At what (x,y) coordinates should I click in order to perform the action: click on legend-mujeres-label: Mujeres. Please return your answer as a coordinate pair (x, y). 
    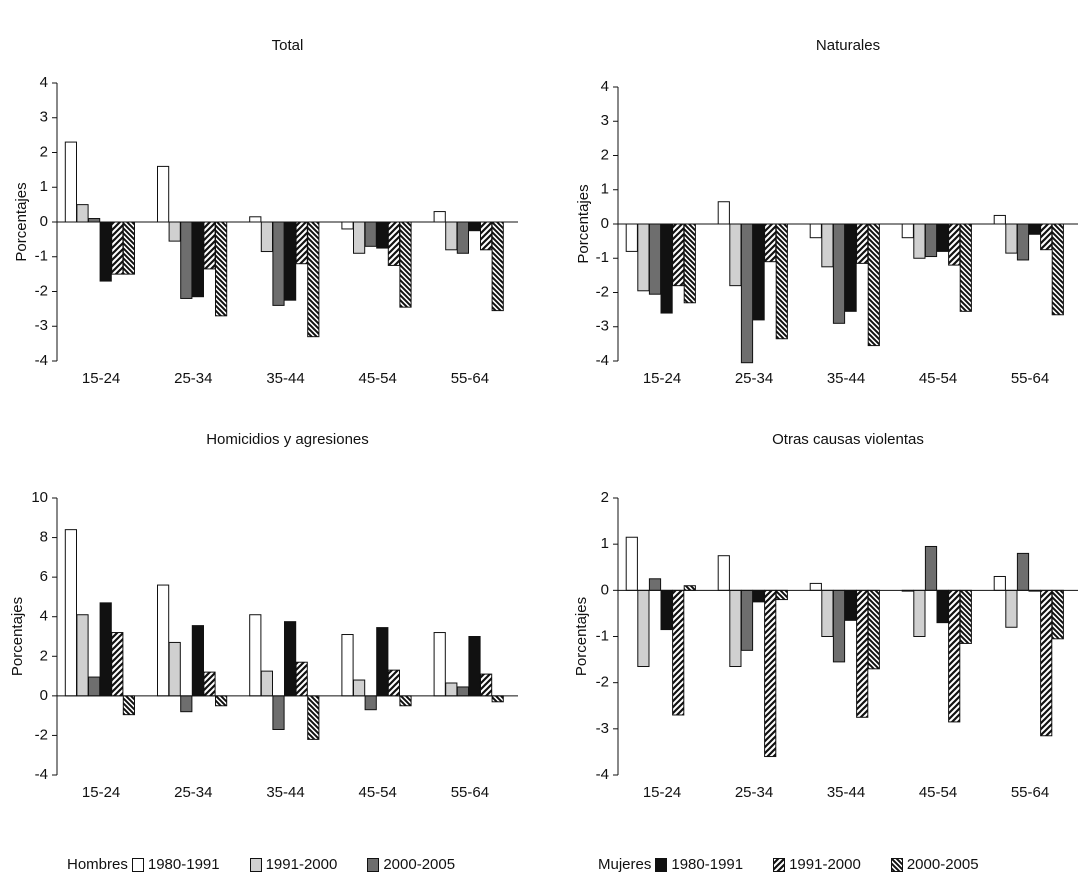
    Looking at the image, I should click on (625, 864).